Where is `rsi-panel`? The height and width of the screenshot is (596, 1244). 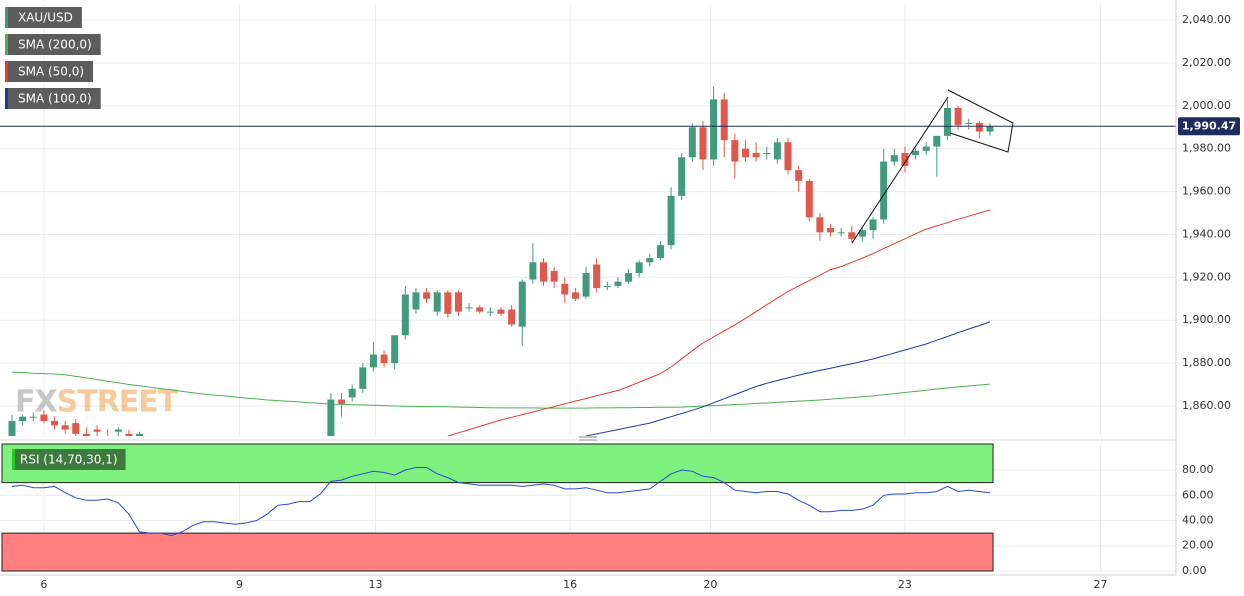
rsi-panel is located at coordinates (501, 502).